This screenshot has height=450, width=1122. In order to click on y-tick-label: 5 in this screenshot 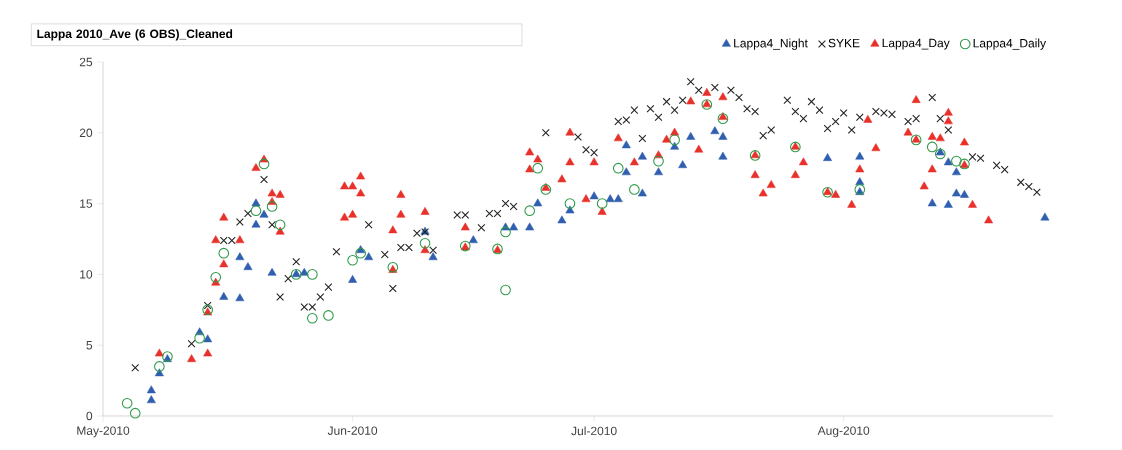, I will do `click(89, 345)`.